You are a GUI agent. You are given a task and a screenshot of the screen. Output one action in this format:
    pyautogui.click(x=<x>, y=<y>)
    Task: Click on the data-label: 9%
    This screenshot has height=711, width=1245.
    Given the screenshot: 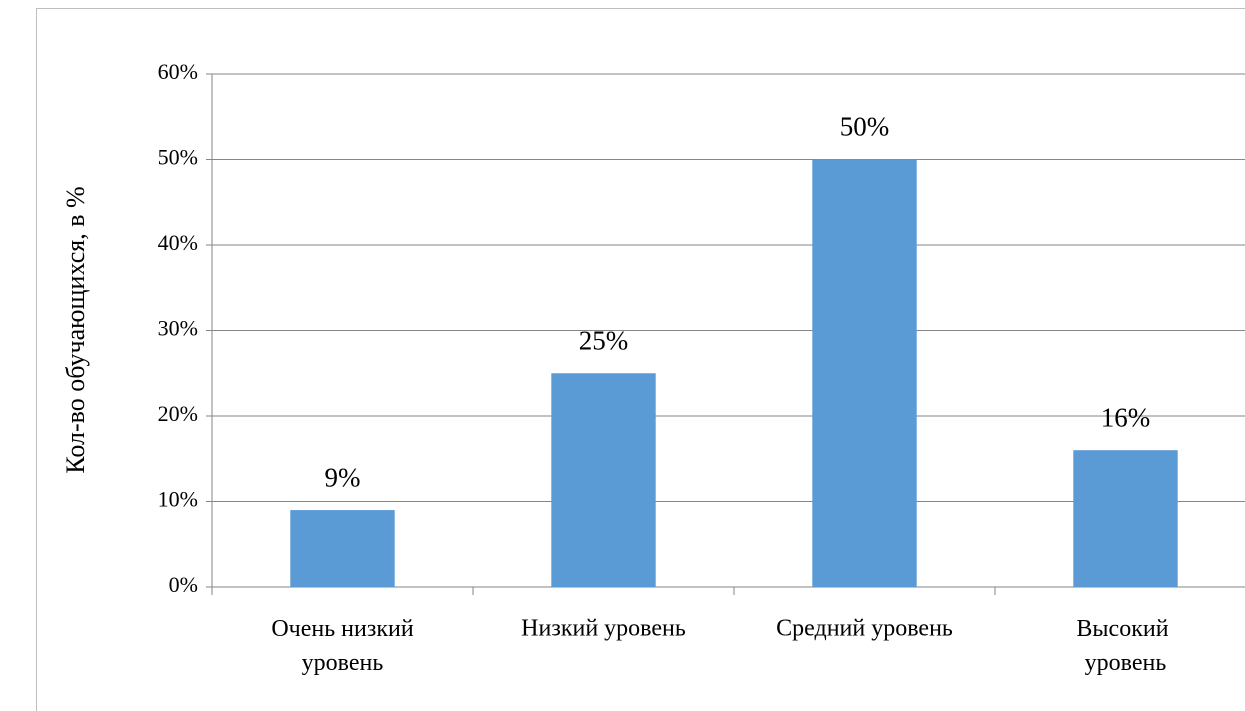 What is the action you would take?
    pyautogui.click(x=343, y=477)
    